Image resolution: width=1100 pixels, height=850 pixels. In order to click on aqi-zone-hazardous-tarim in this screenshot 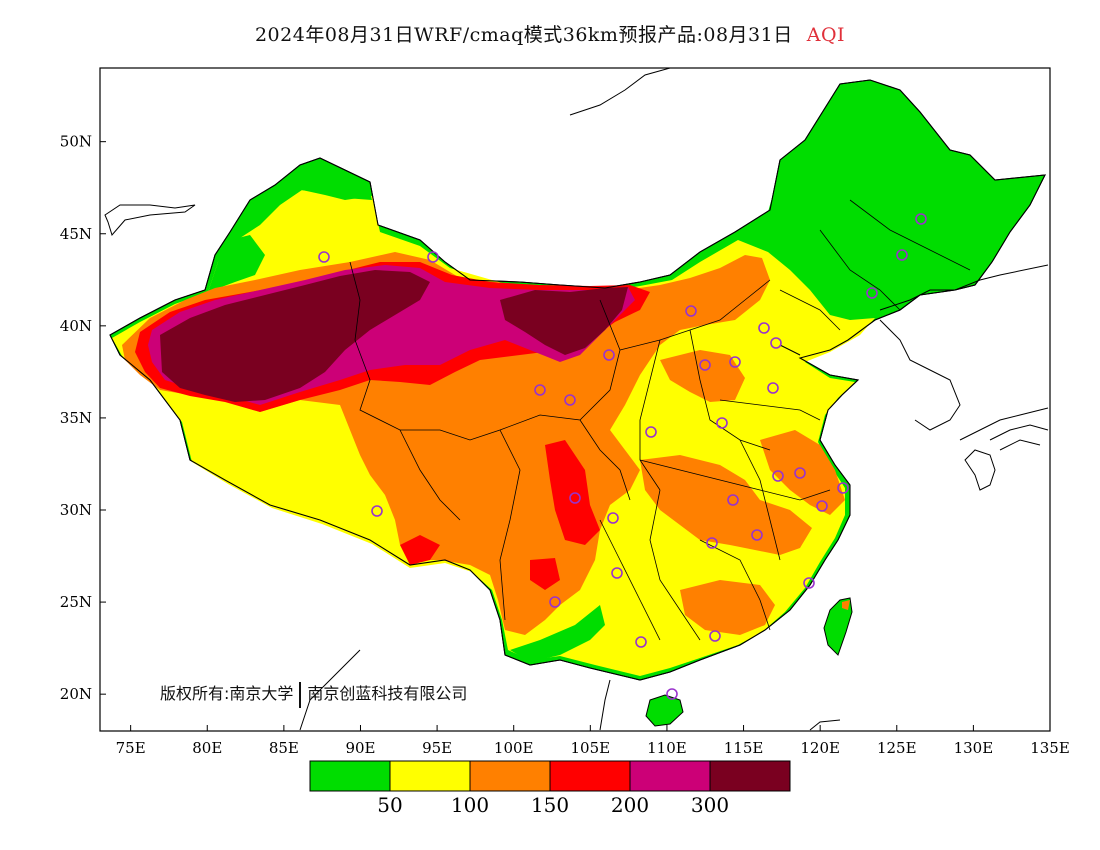, I will do `click(295, 336)`.